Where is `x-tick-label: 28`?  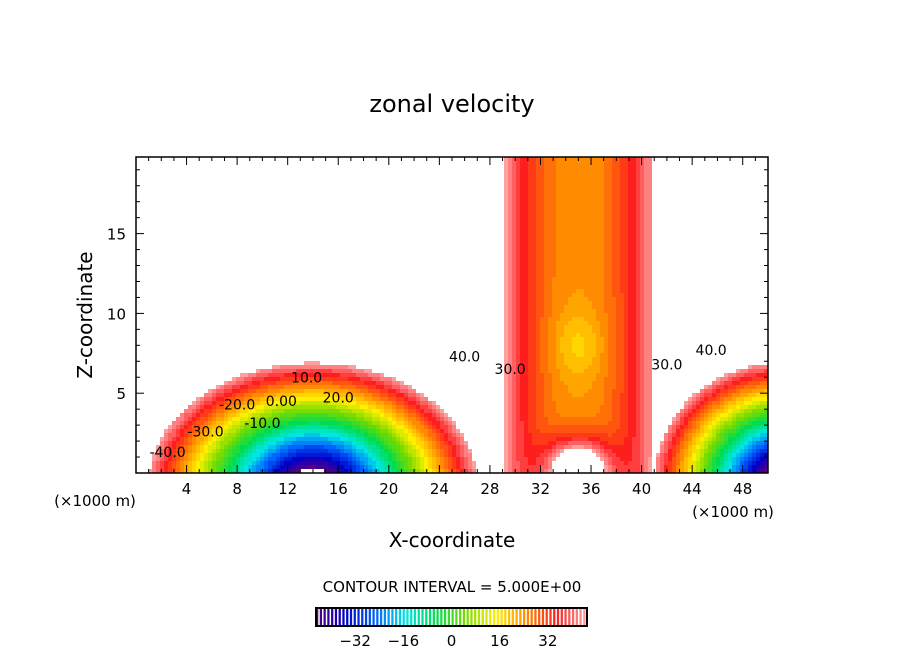
x-tick-label: 28 is located at coordinates (489, 489).